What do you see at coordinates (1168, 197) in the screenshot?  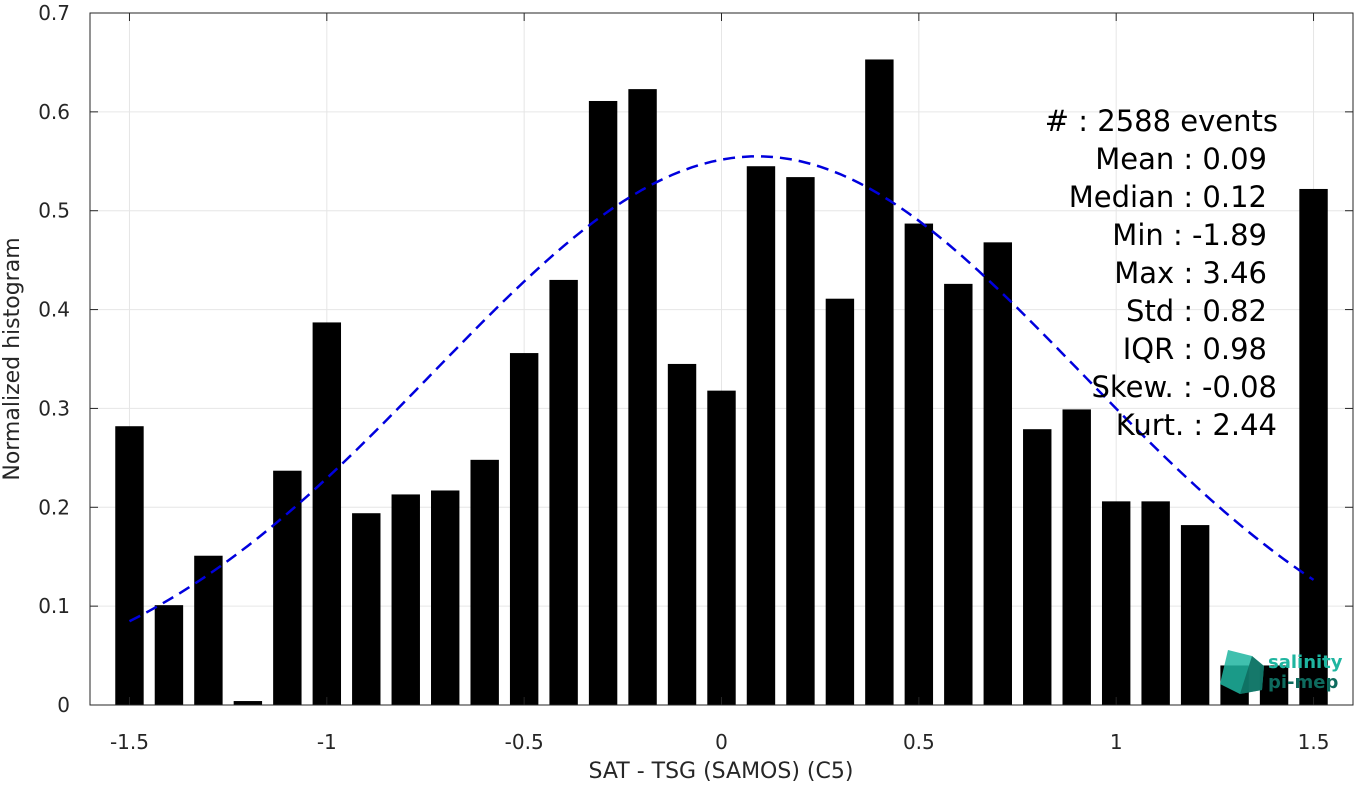 I see `stat-line-2: Median : 0.12` at bounding box center [1168, 197].